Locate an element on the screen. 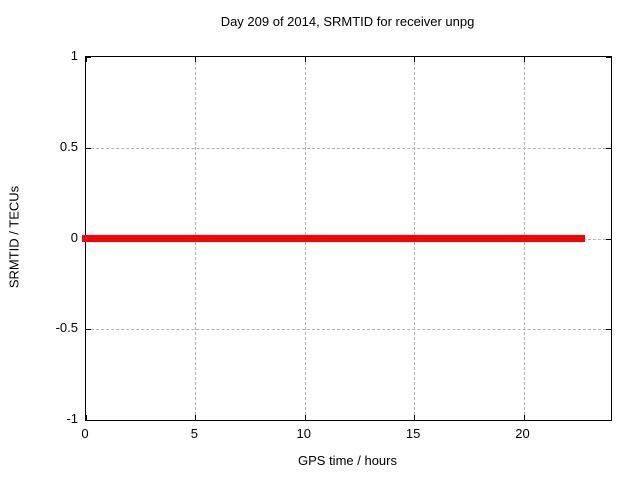 The width and height of the screenshot is (640, 480). y-tick-label: 1 is located at coordinates (74, 55).